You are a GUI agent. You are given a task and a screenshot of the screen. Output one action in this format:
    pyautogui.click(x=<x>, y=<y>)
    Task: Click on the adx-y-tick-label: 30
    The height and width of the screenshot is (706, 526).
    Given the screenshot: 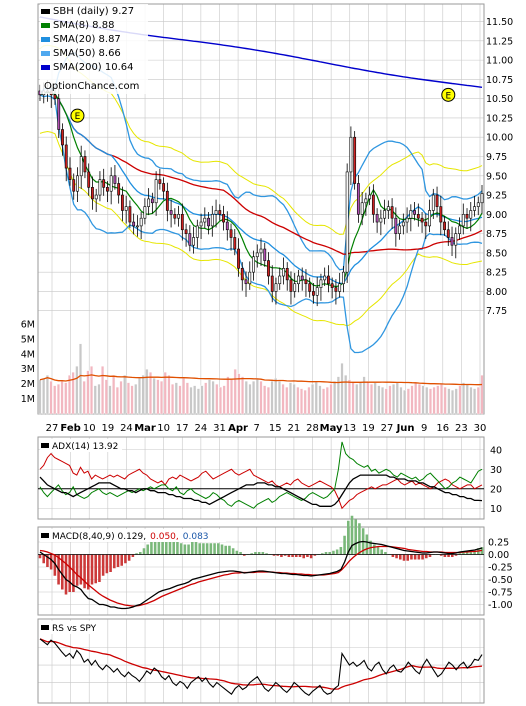 What is the action you would take?
    pyautogui.click(x=496, y=470)
    